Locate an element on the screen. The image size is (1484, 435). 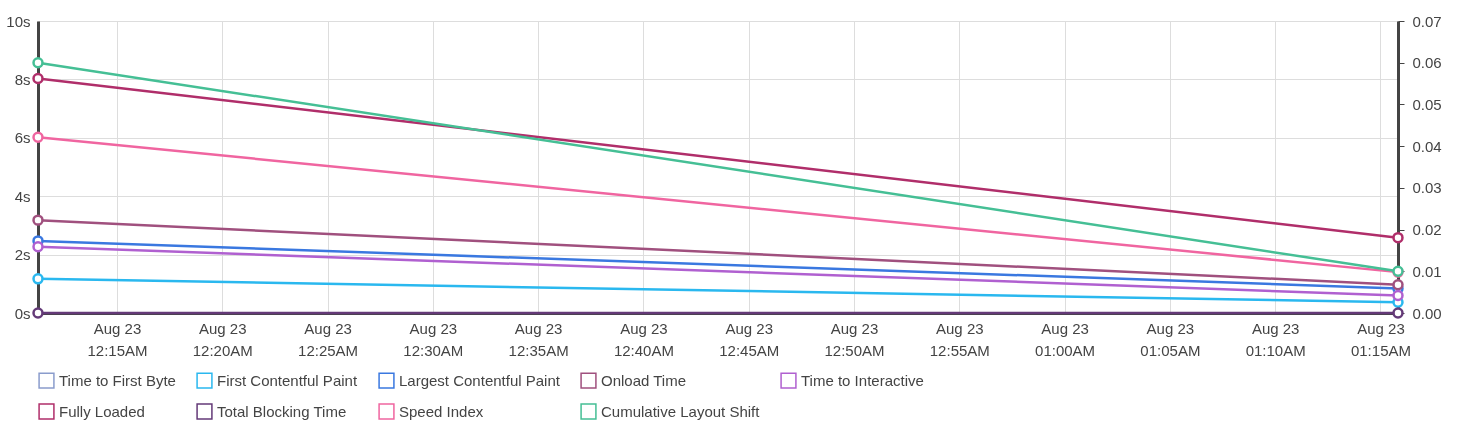
y2-tick-label: 0.00 is located at coordinates (1427, 313).